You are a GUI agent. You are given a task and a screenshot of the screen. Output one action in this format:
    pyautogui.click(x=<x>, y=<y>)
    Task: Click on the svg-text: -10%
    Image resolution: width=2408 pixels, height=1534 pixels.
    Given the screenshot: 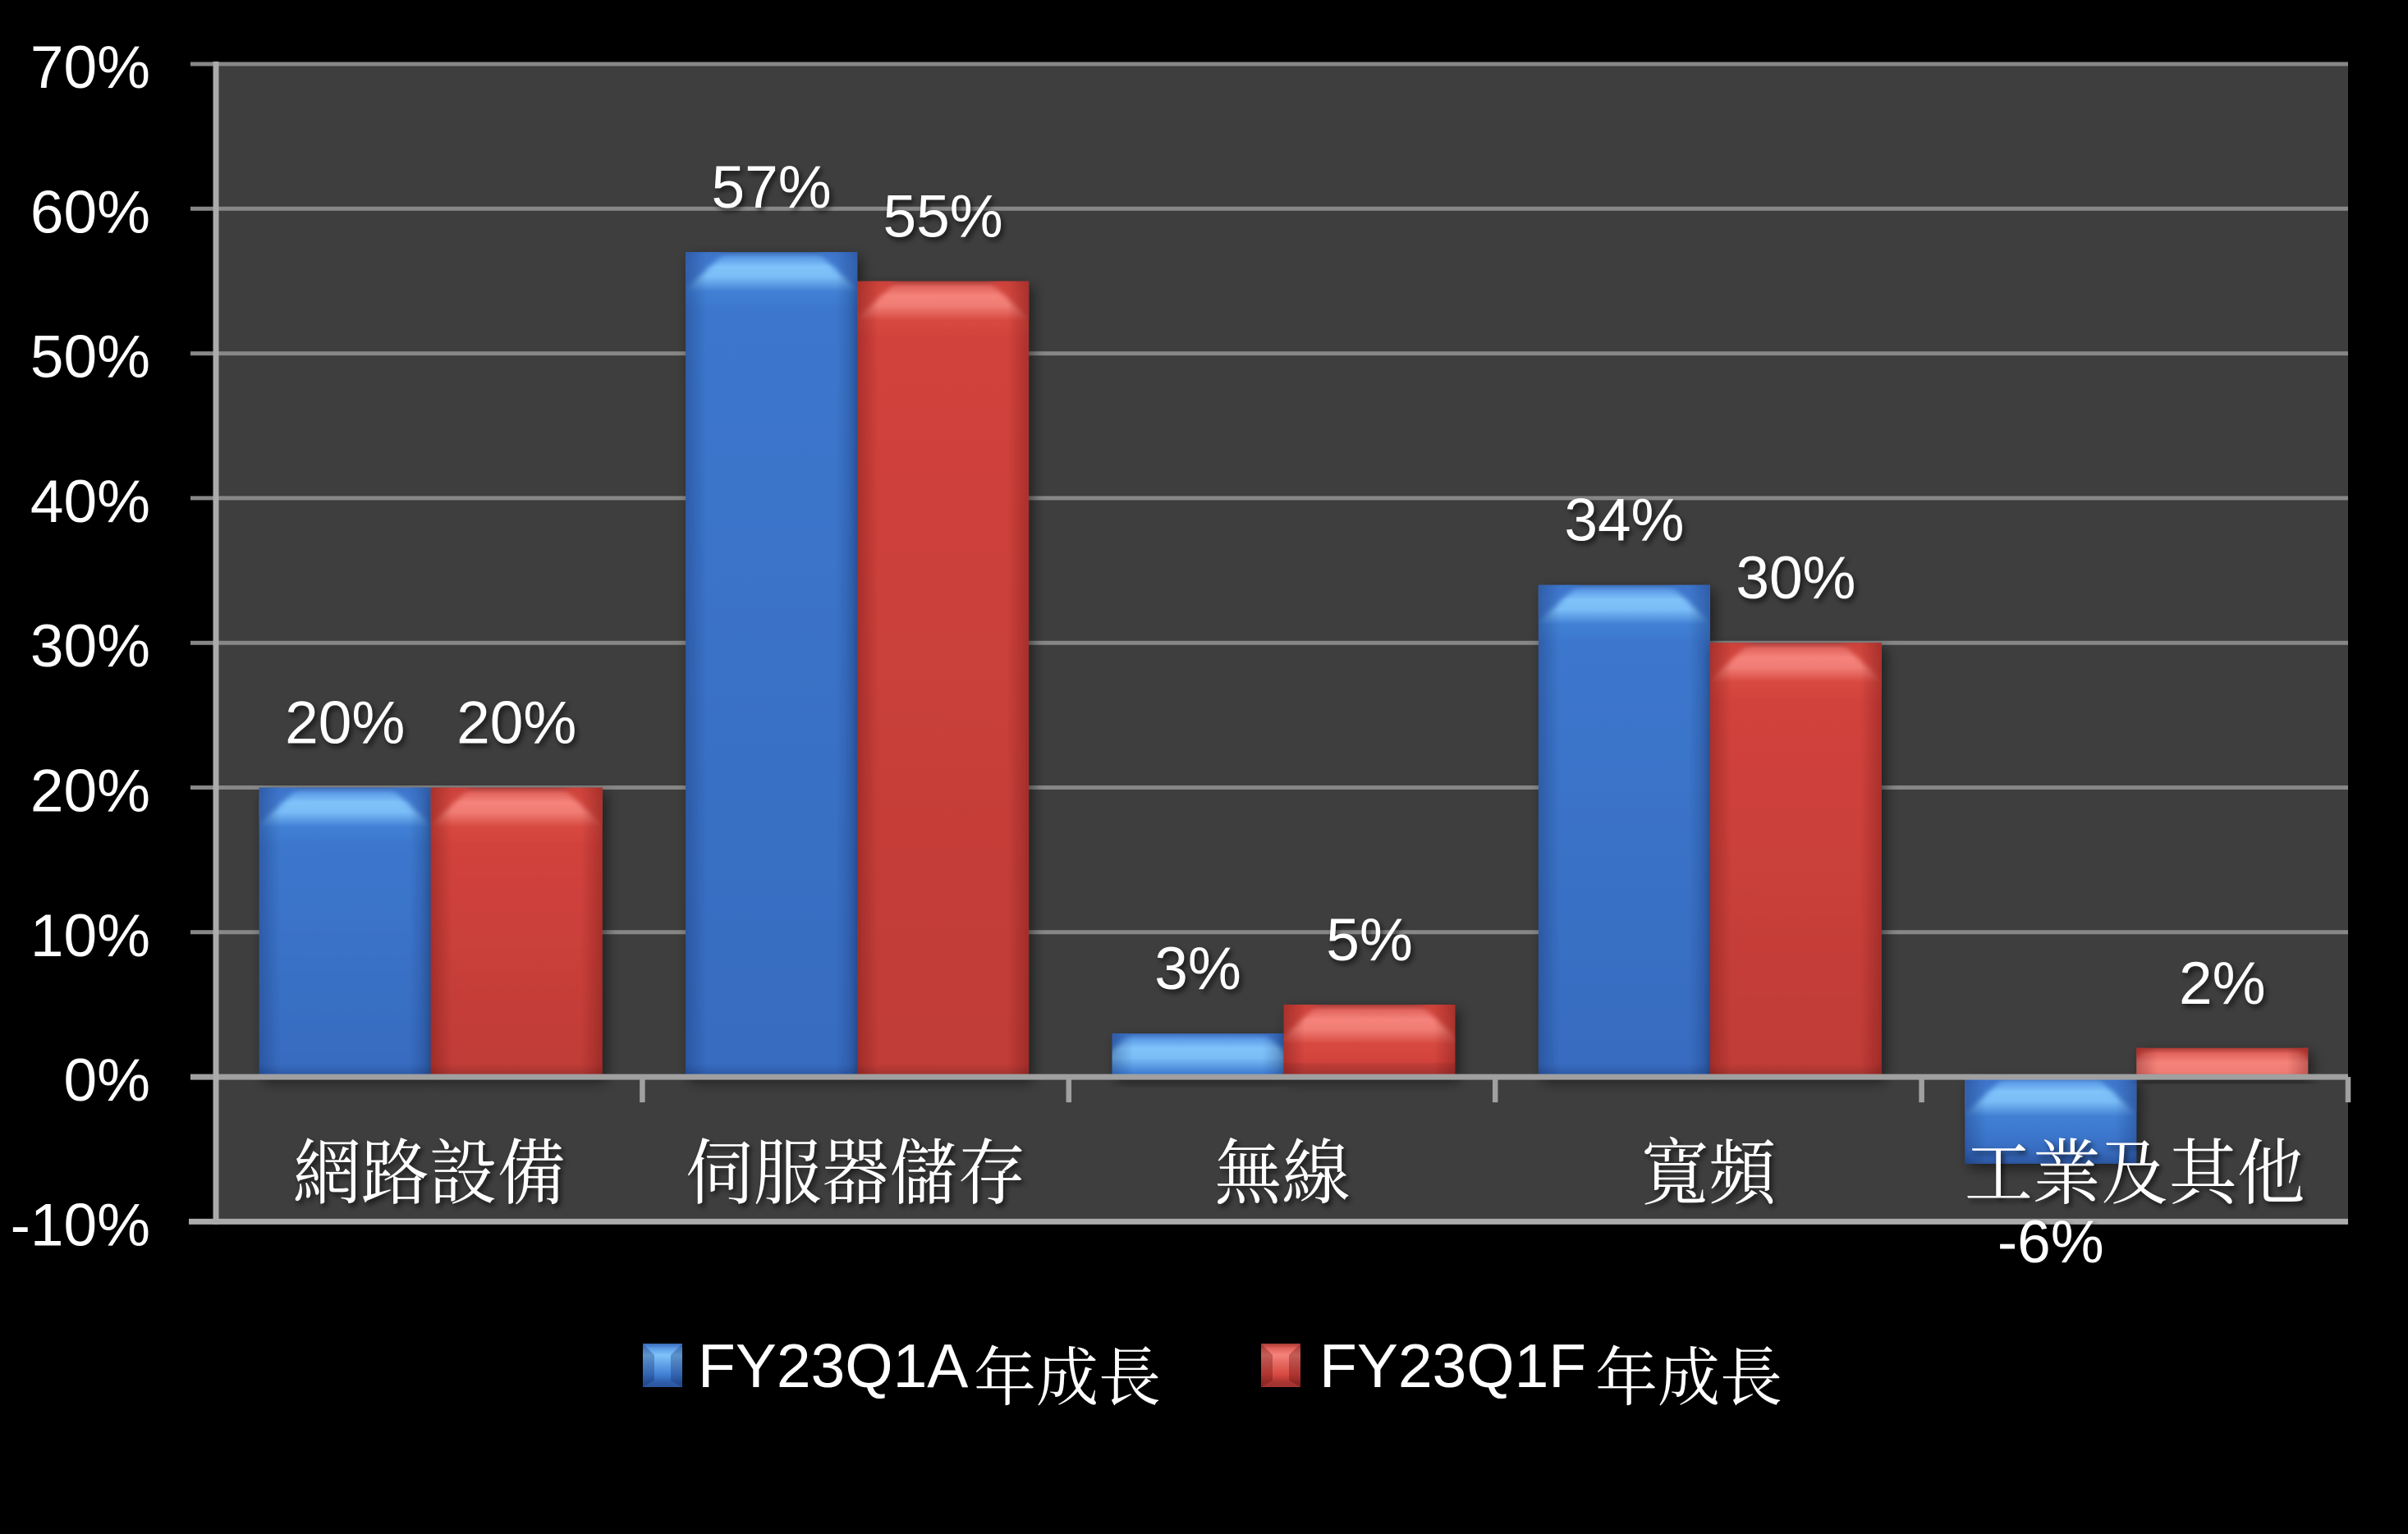 What is the action you would take?
    pyautogui.click(x=80, y=1225)
    